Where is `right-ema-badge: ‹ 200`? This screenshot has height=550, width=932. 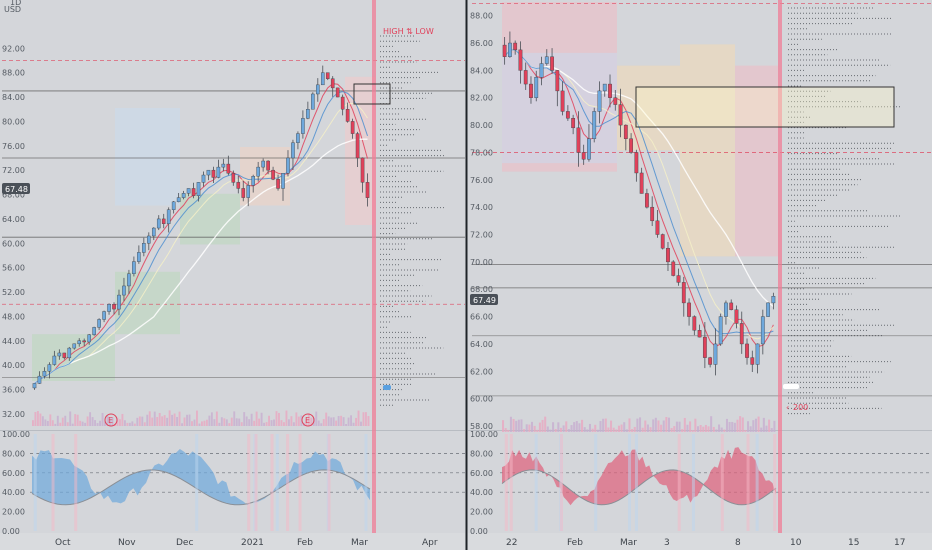 right-ema-badge: ‹ 200 is located at coordinates (797, 407).